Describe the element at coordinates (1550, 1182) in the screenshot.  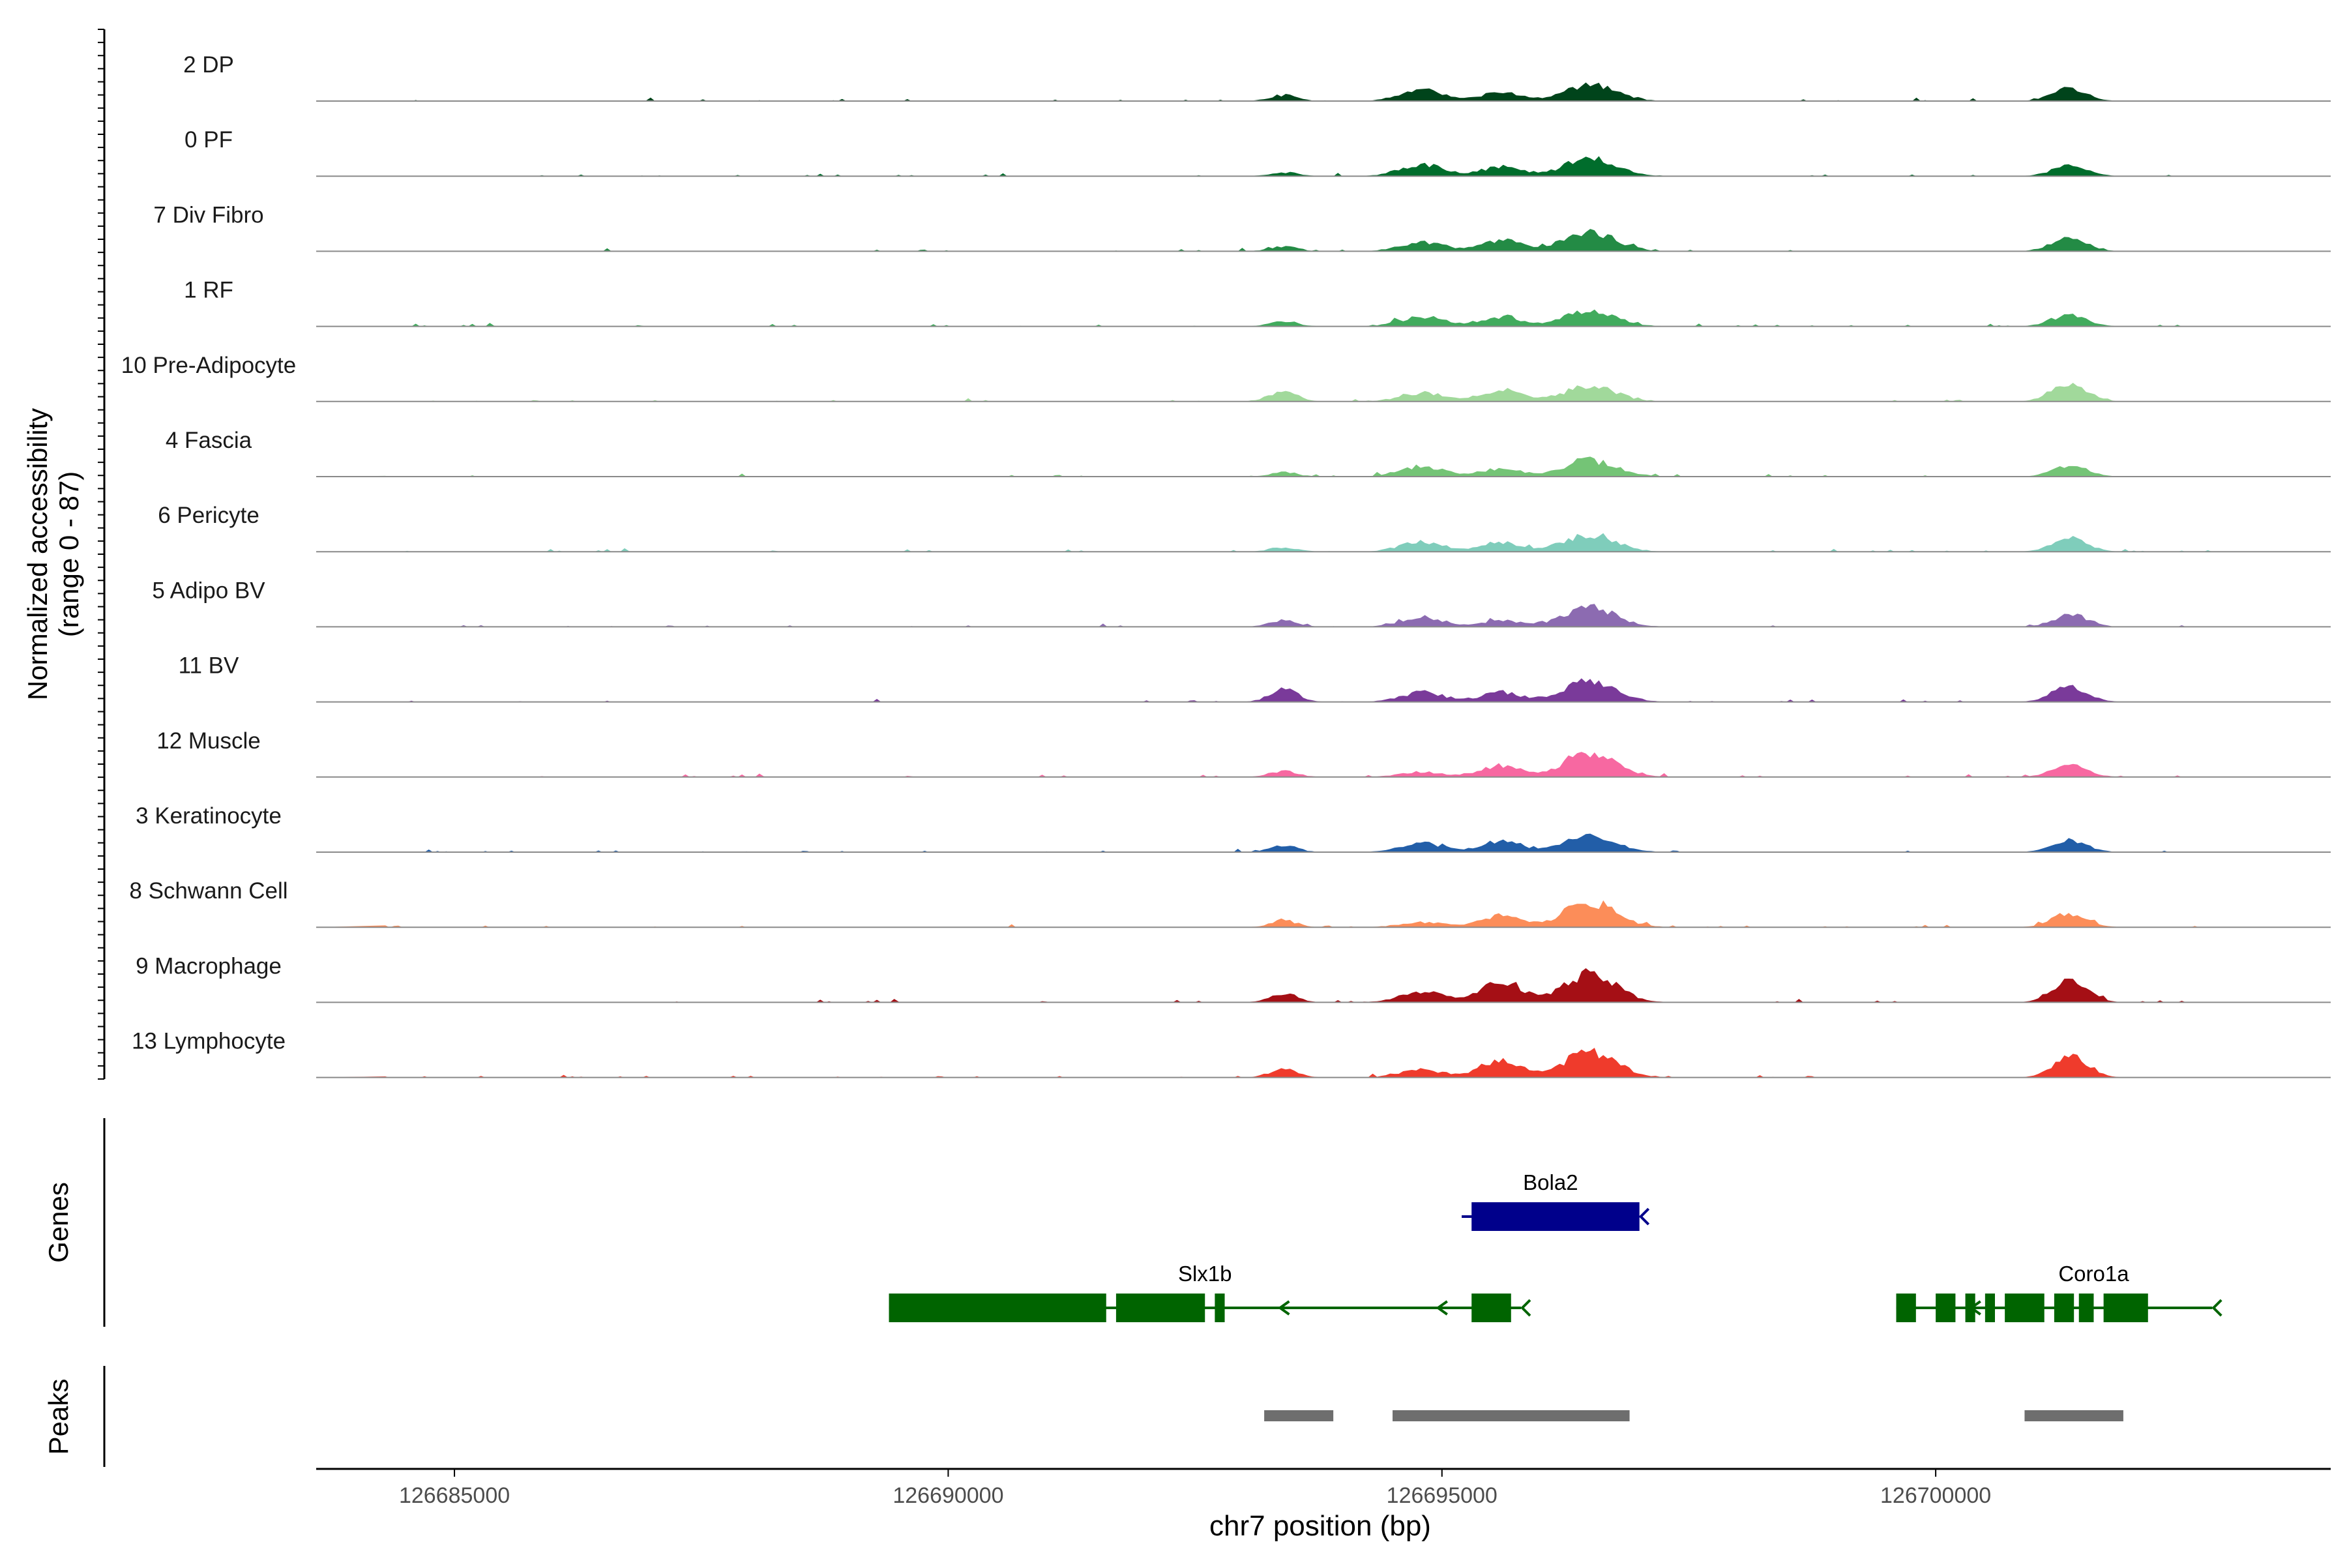
I see `gene-label: Bola2` at that location.